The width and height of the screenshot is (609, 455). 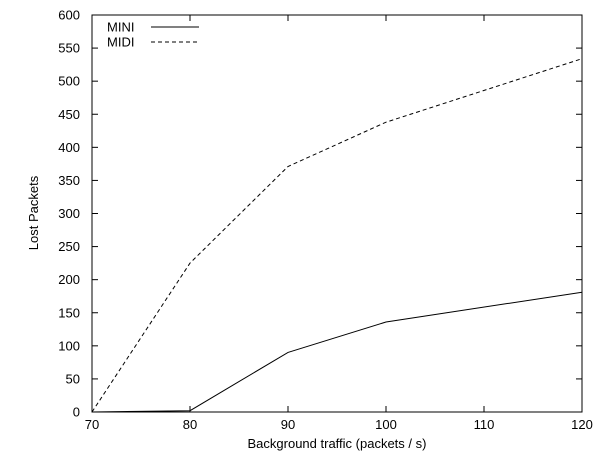 What do you see at coordinates (120, 27) in the screenshot?
I see `legend-label: MINI` at bounding box center [120, 27].